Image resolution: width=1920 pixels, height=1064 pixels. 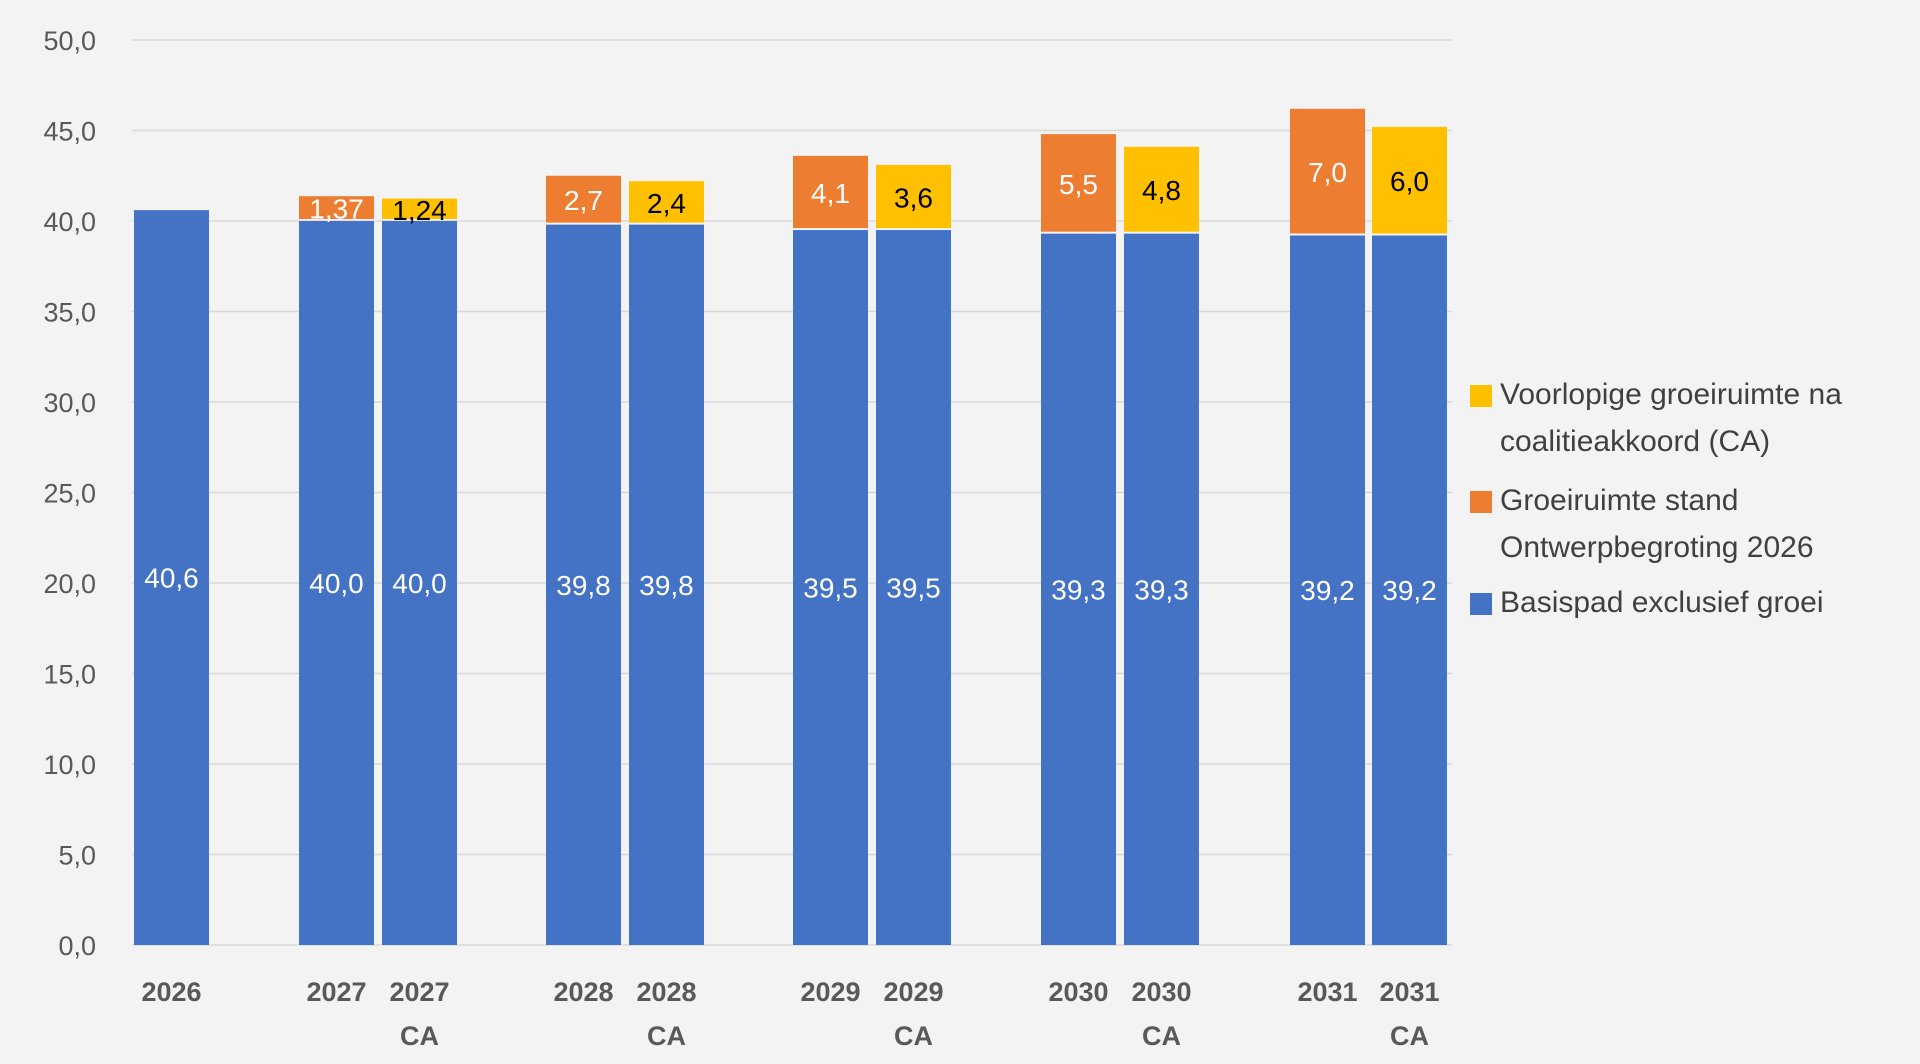 What do you see at coordinates (1635, 441) in the screenshot?
I see `legend-label: coalitieakkoord (CA)` at bounding box center [1635, 441].